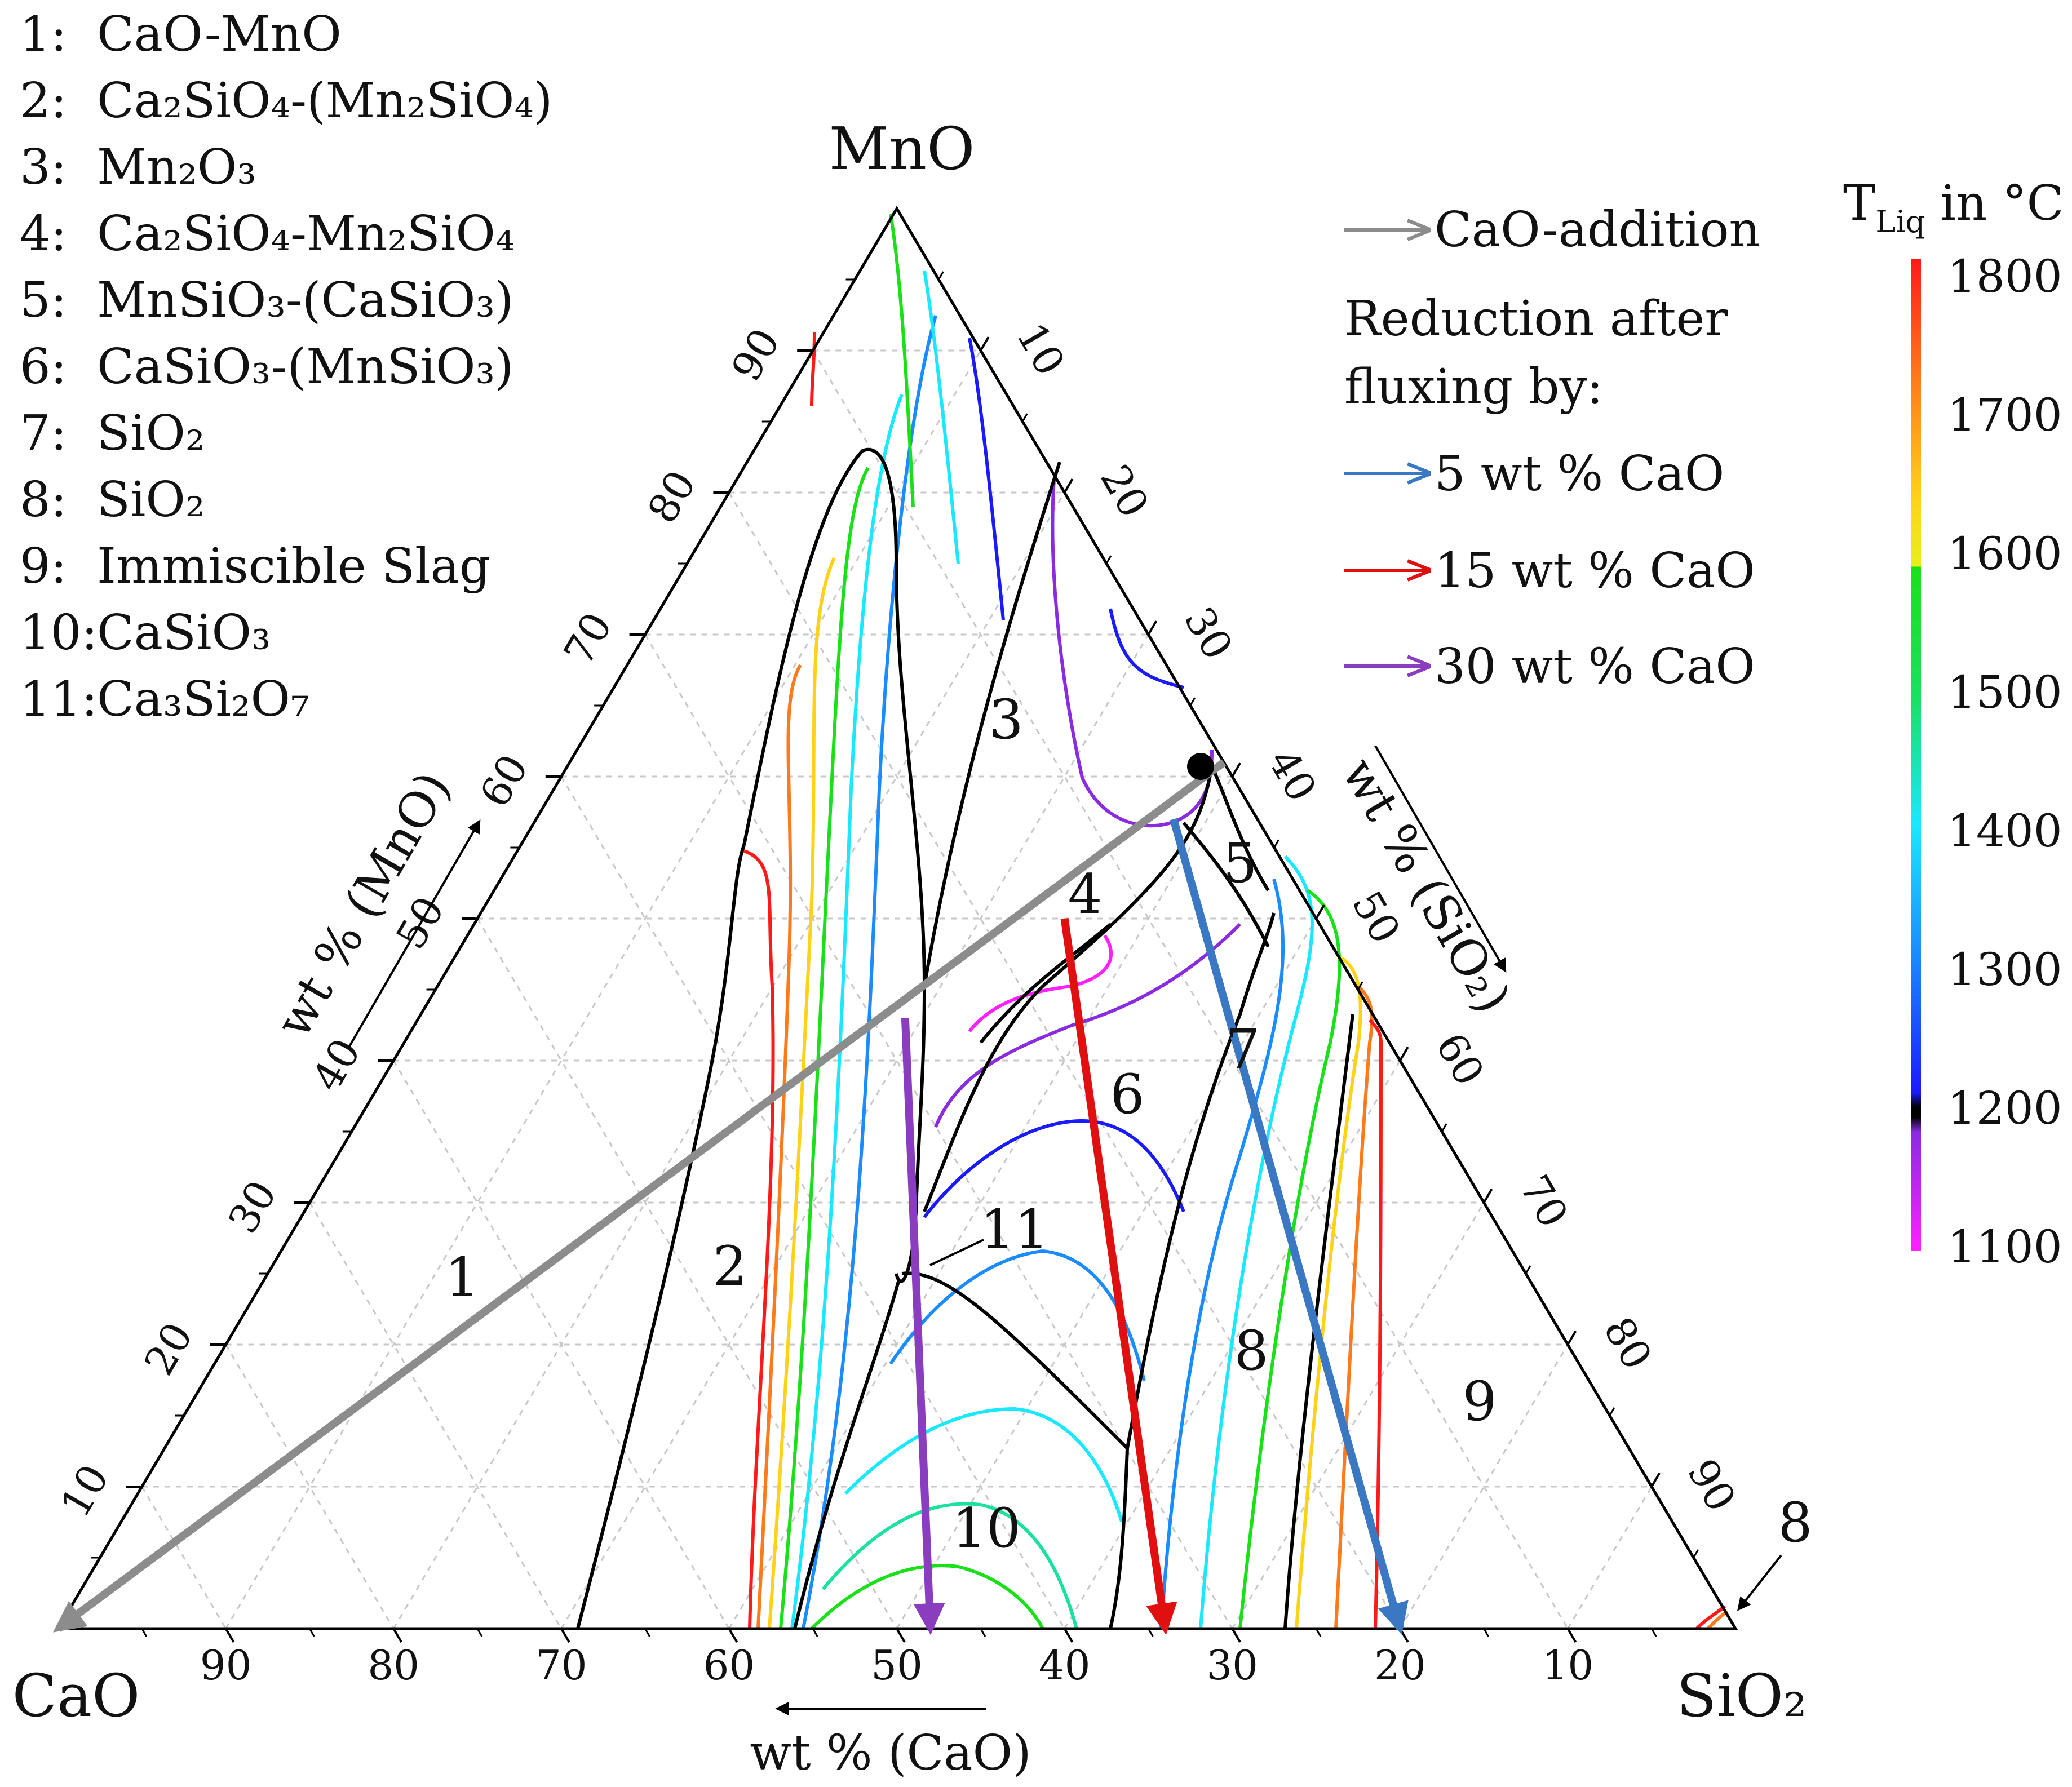 This screenshot has width=2072, height=1787. What do you see at coordinates (43, 300) in the screenshot?
I see `phase-legend-number: 5:` at bounding box center [43, 300].